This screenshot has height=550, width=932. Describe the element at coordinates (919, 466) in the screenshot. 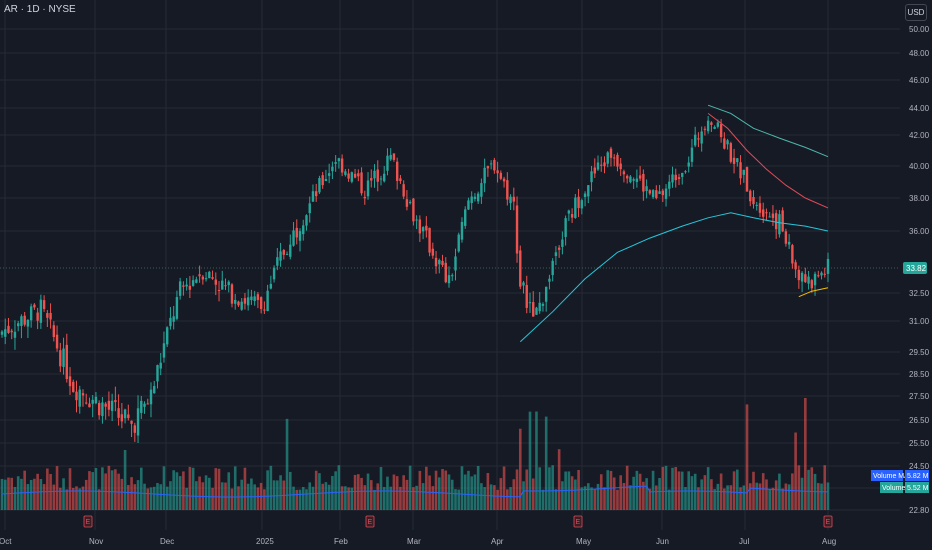

I see `price-tick-label: 24.50` at that location.